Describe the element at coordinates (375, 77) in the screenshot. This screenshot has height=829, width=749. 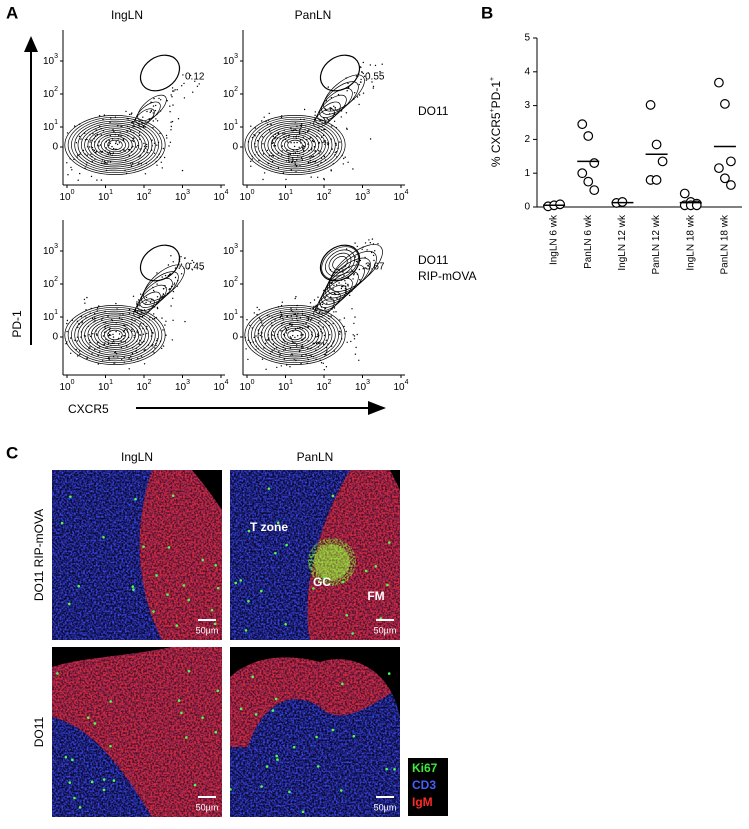
I see `gate-percentage: 0.55` at that location.